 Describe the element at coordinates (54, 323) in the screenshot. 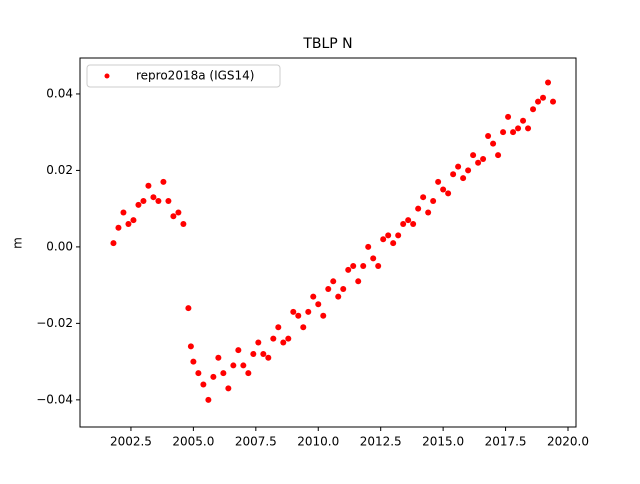

I see `y-tick-label: −0.02` at that location.